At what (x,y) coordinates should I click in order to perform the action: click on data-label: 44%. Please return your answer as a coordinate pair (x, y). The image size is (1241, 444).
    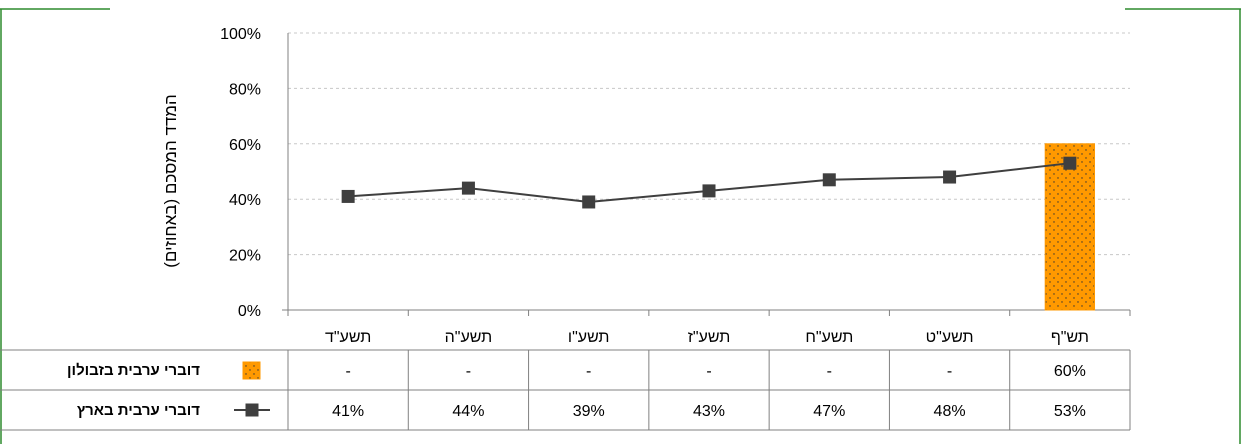
    Looking at the image, I should click on (468, 411).